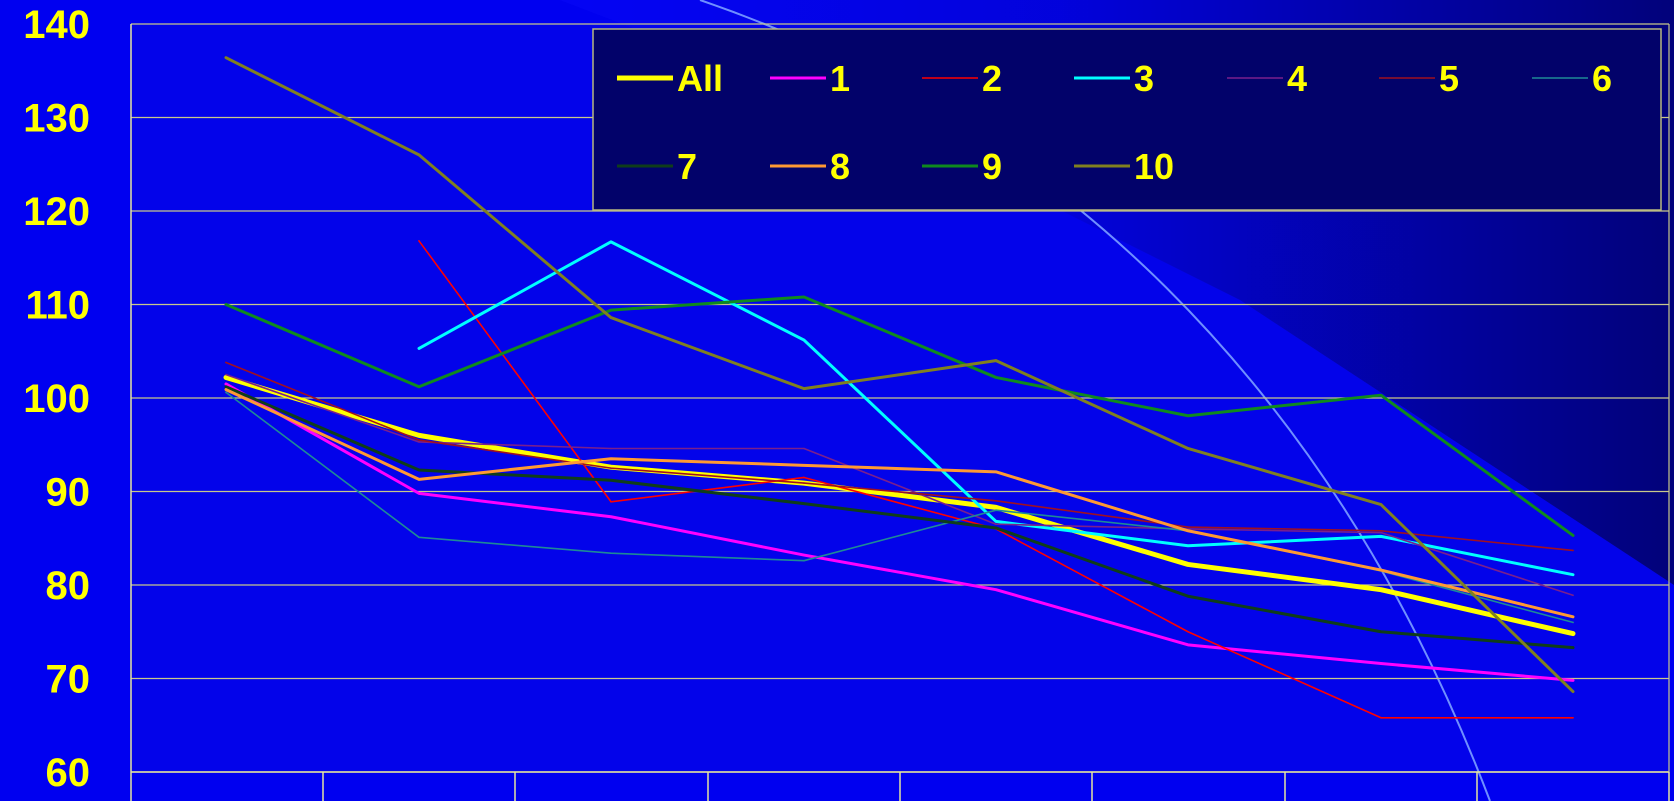 The image size is (1674, 801). What do you see at coordinates (68, 493) in the screenshot?
I see `y-tick-label-90: 90` at bounding box center [68, 493].